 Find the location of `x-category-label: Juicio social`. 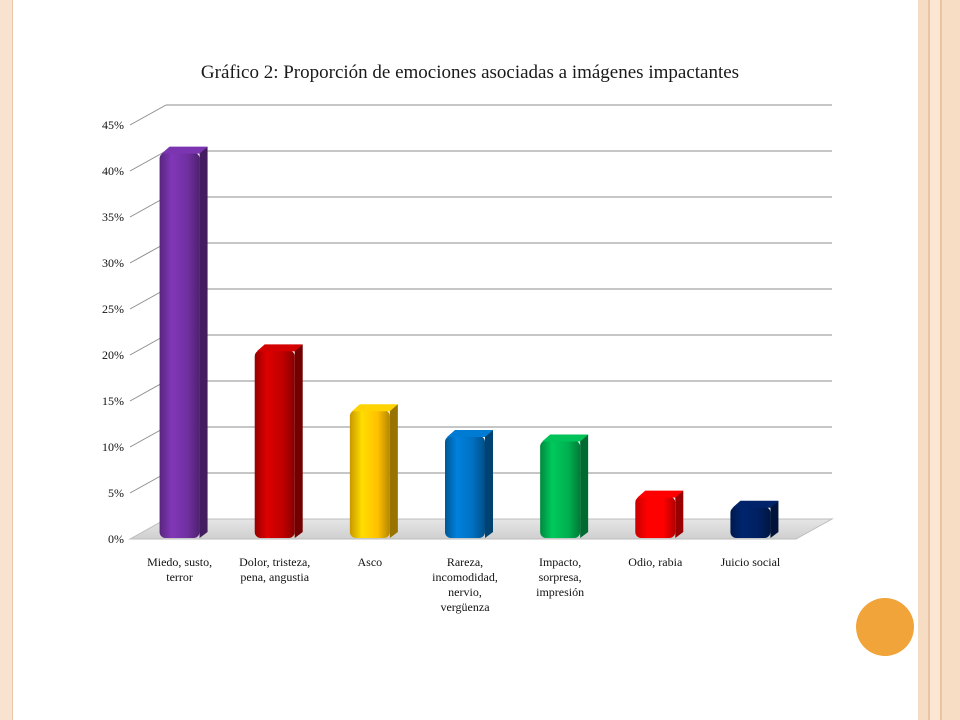

x-category-label: Juicio social is located at coordinates (751, 562).